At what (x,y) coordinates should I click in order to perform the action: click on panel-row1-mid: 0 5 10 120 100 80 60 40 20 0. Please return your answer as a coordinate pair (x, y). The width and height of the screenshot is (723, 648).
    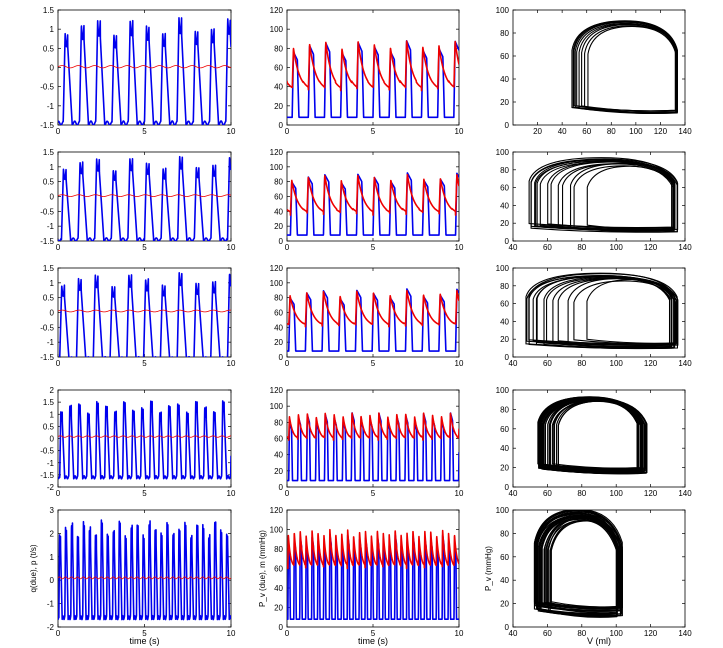
    Looking at the image, I should click on (367, 71).